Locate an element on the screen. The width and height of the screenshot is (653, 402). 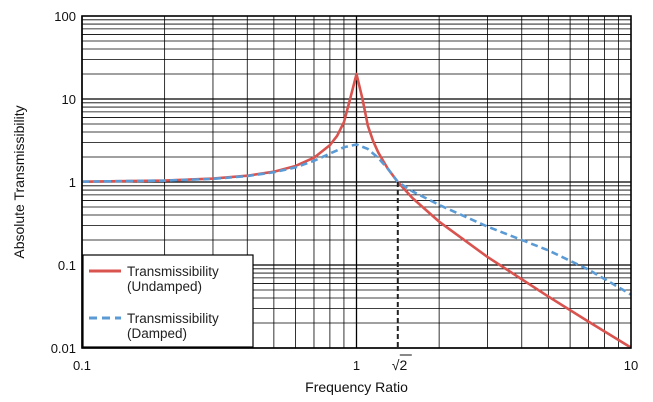
legend-label-undamped-line2: (Undamped) is located at coordinates (164, 286).